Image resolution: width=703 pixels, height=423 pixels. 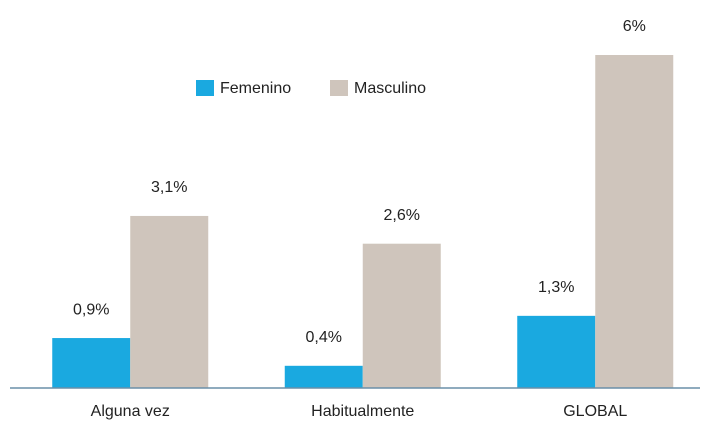 I want to click on x-tick-label: GLOBAL, so click(x=595, y=411).